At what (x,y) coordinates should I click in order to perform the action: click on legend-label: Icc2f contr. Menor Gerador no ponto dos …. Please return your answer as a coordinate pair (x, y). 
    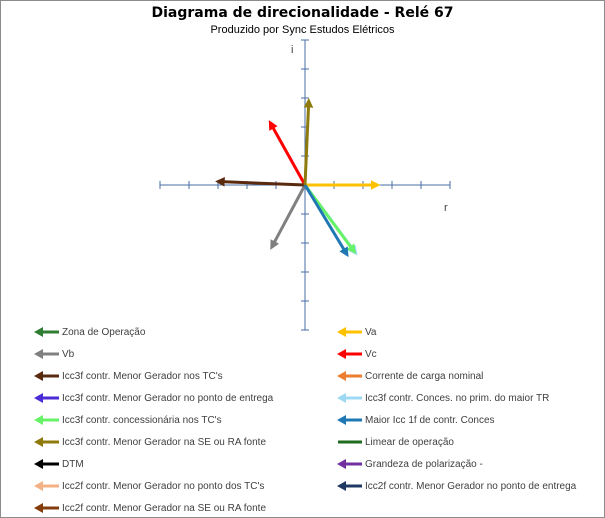
    Looking at the image, I should click on (163, 486).